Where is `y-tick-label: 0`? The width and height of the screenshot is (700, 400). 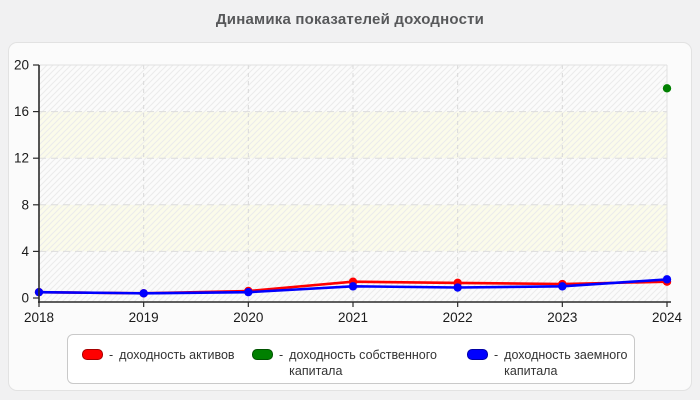
y-tick-label: 0 is located at coordinates (25, 298).